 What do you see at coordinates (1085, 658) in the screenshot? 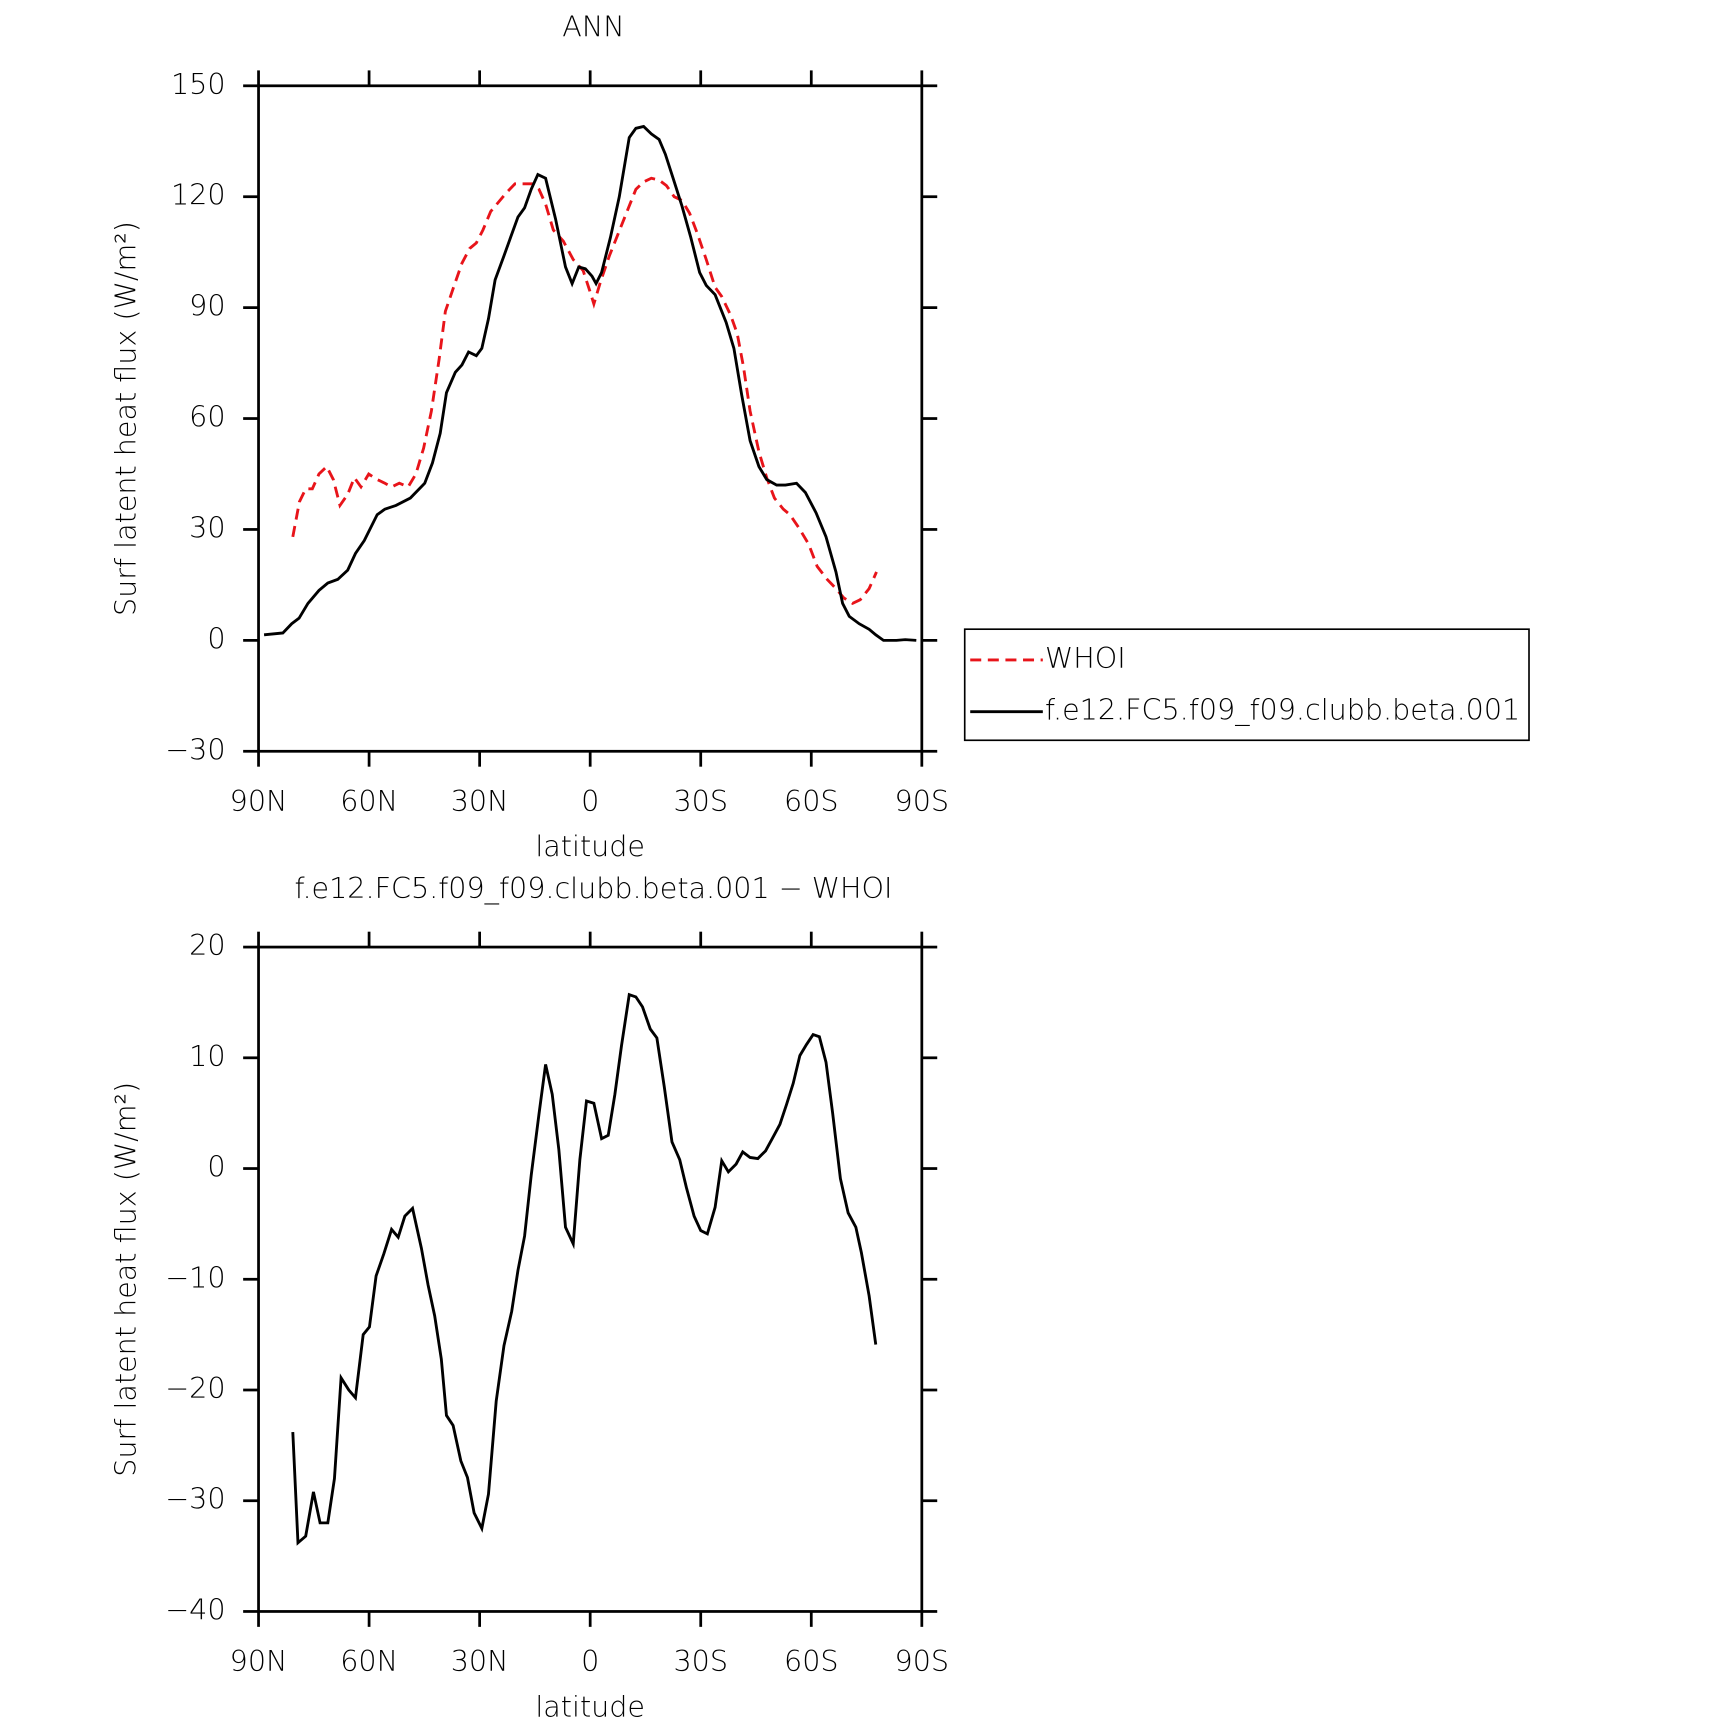
I see `legend-label: WHOI` at bounding box center [1085, 658].